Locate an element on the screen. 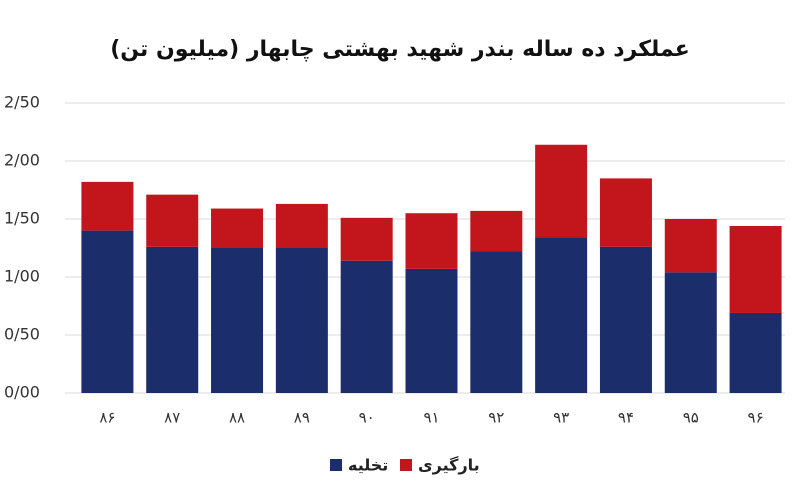  x-tick-label: ۹۶ is located at coordinates (756, 418).